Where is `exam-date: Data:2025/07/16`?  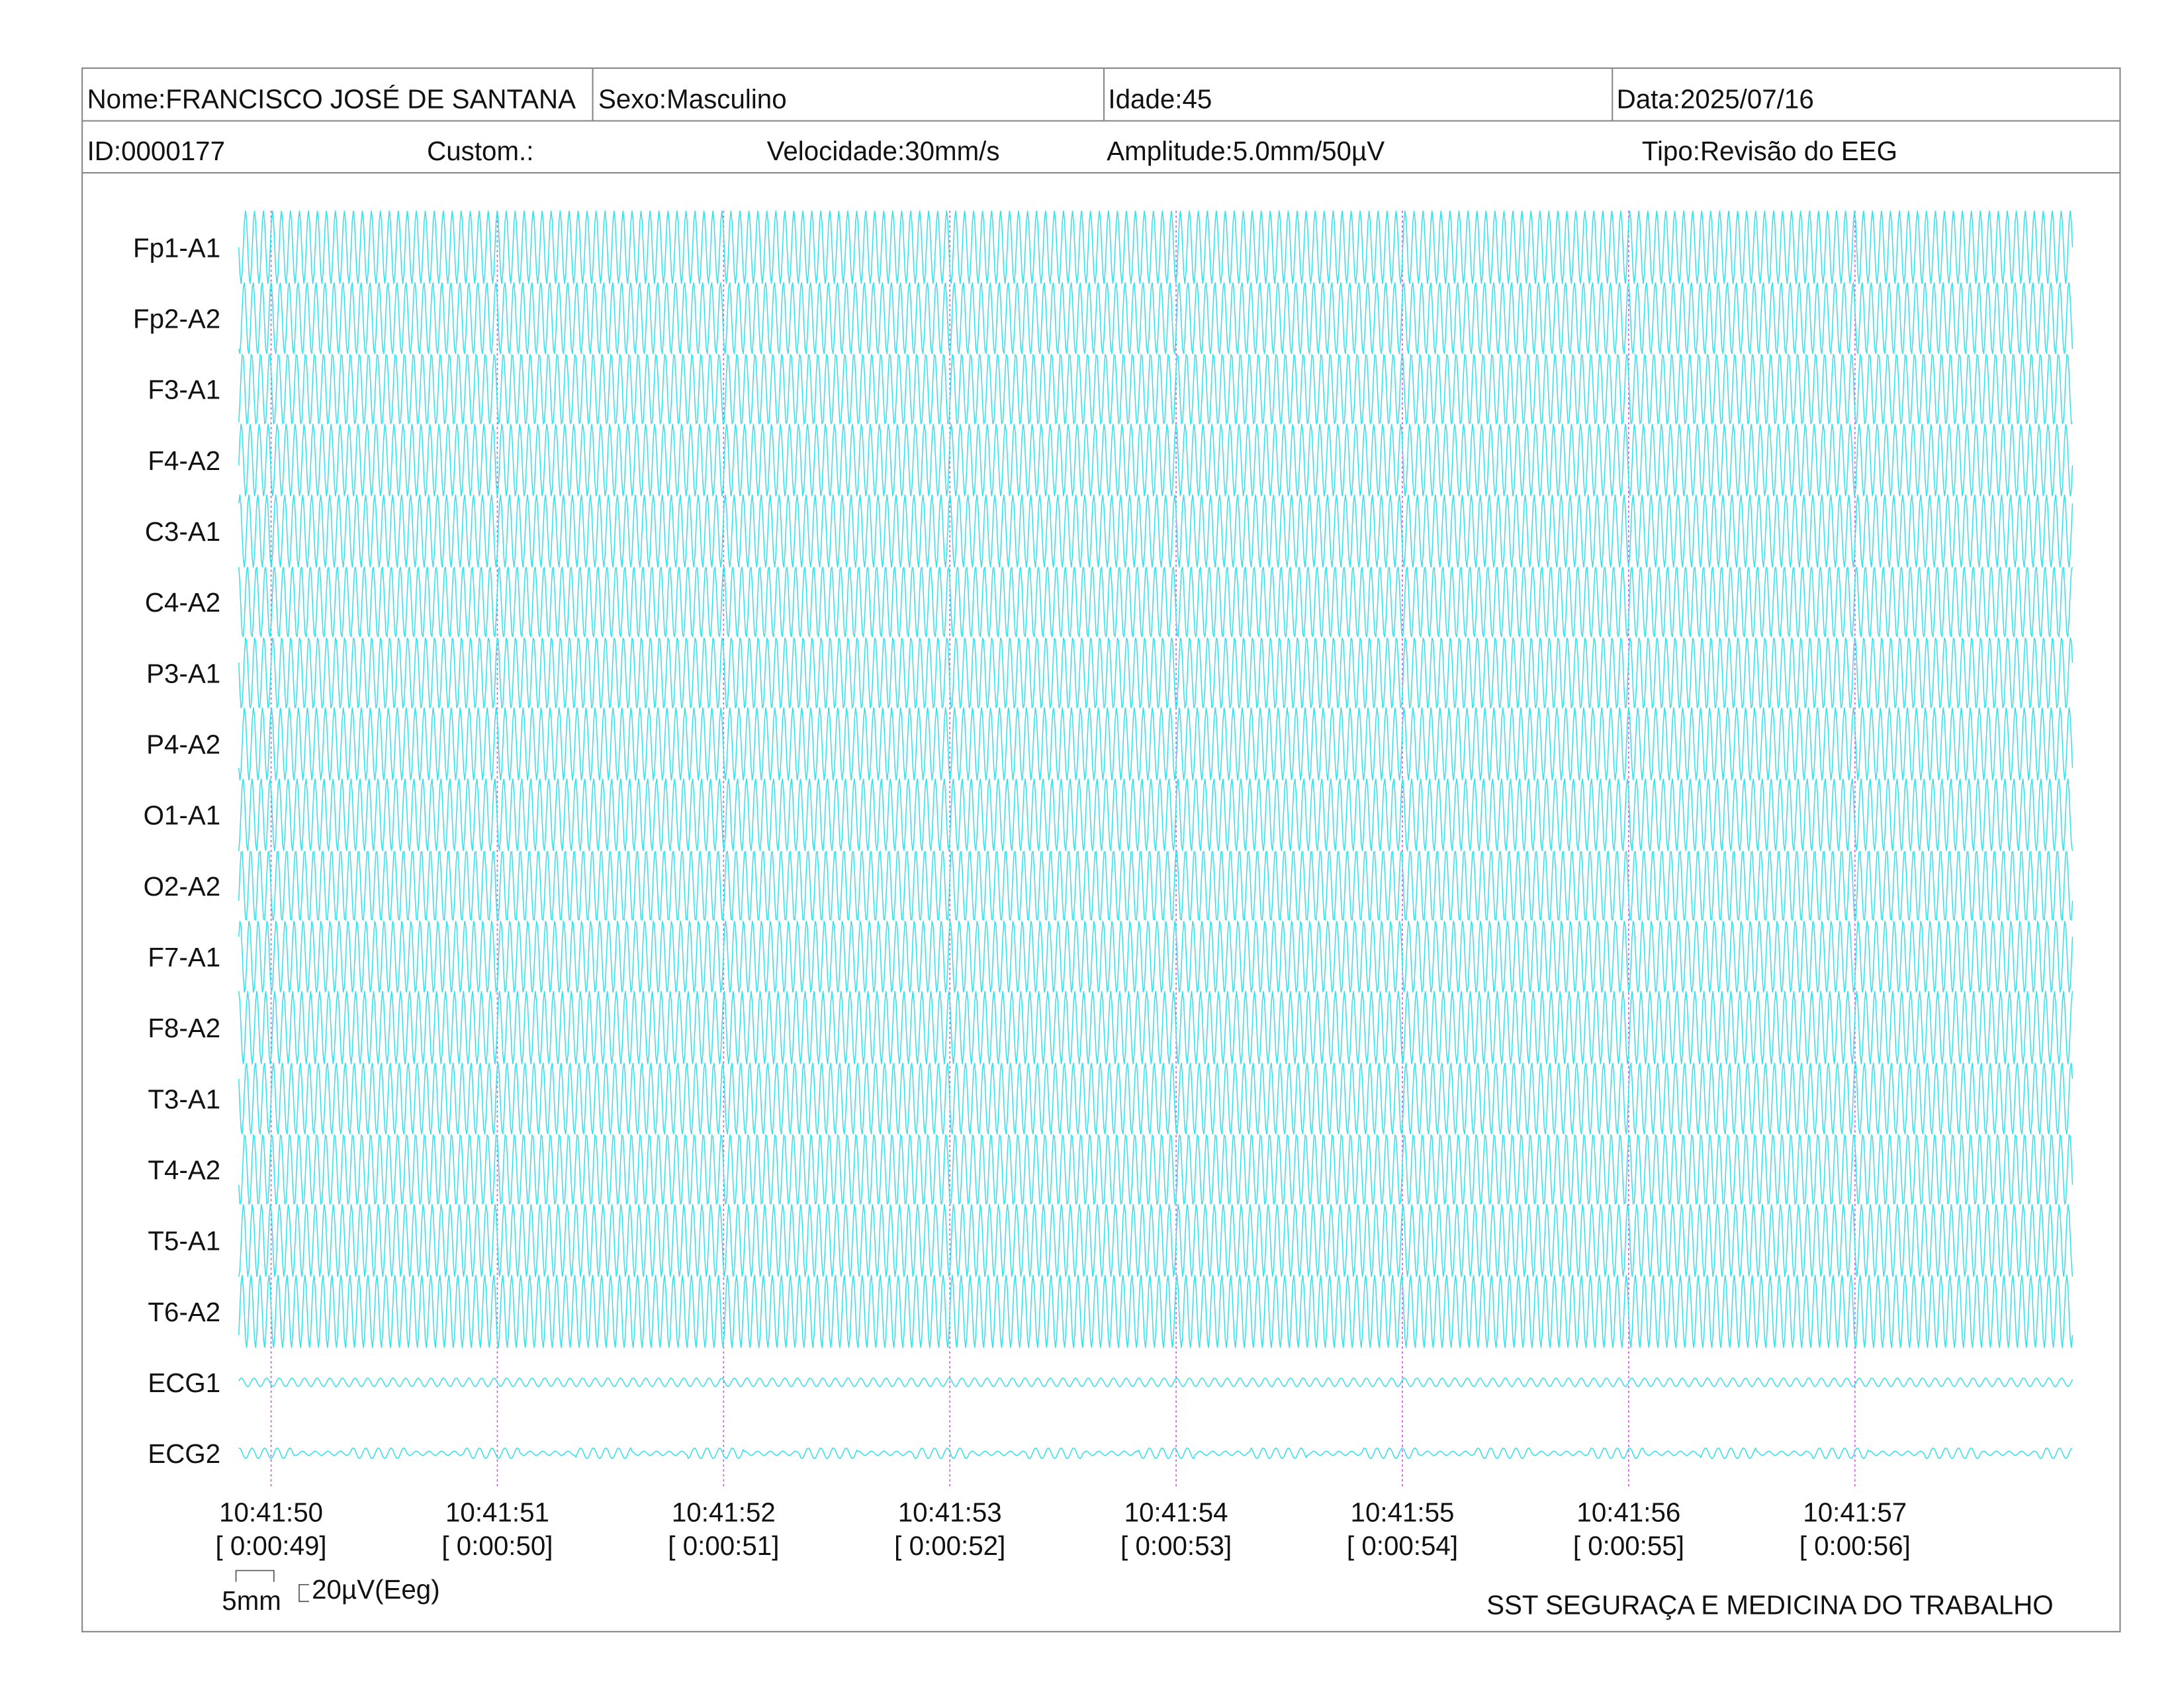
exam-date: Data:2025/07/16 is located at coordinates (1715, 98).